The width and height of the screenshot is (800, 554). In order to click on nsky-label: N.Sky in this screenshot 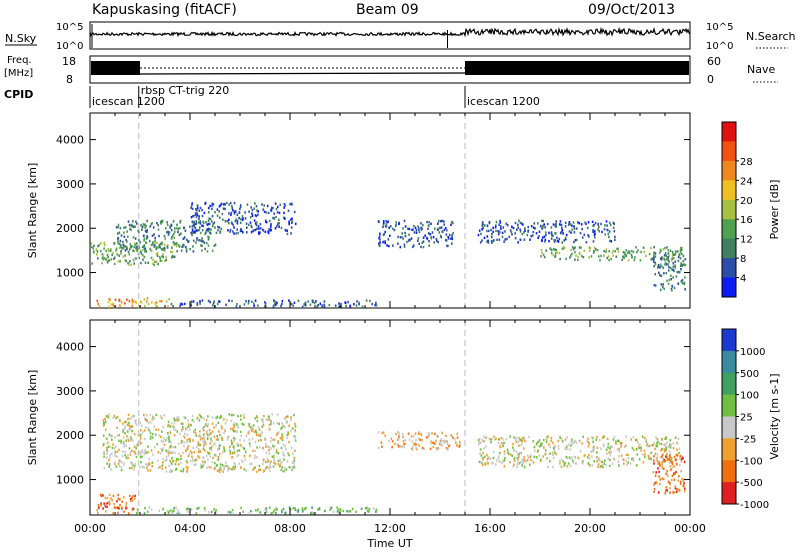, I will do `click(21, 38)`.